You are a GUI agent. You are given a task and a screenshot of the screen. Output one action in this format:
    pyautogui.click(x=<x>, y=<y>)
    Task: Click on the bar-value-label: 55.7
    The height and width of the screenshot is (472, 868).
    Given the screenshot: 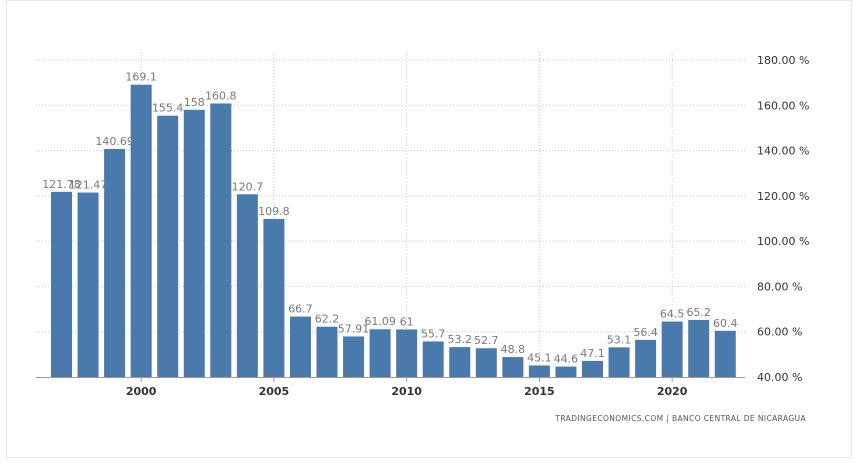 What is the action you would take?
    pyautogui.click(x=433, y=333)
    